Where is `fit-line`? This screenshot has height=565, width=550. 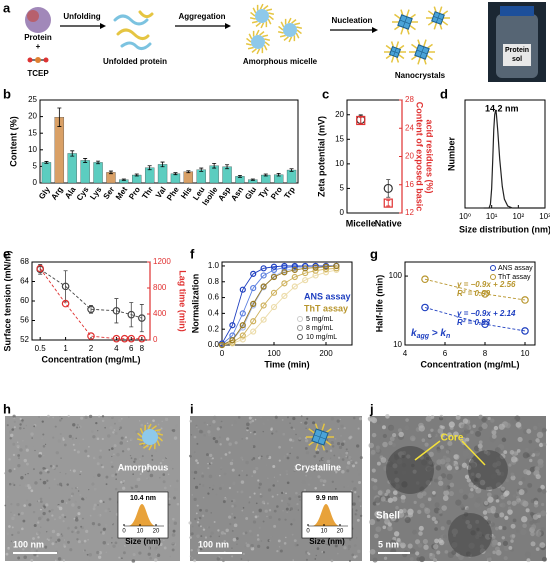 fit-line is located at coordinates (90, 304).